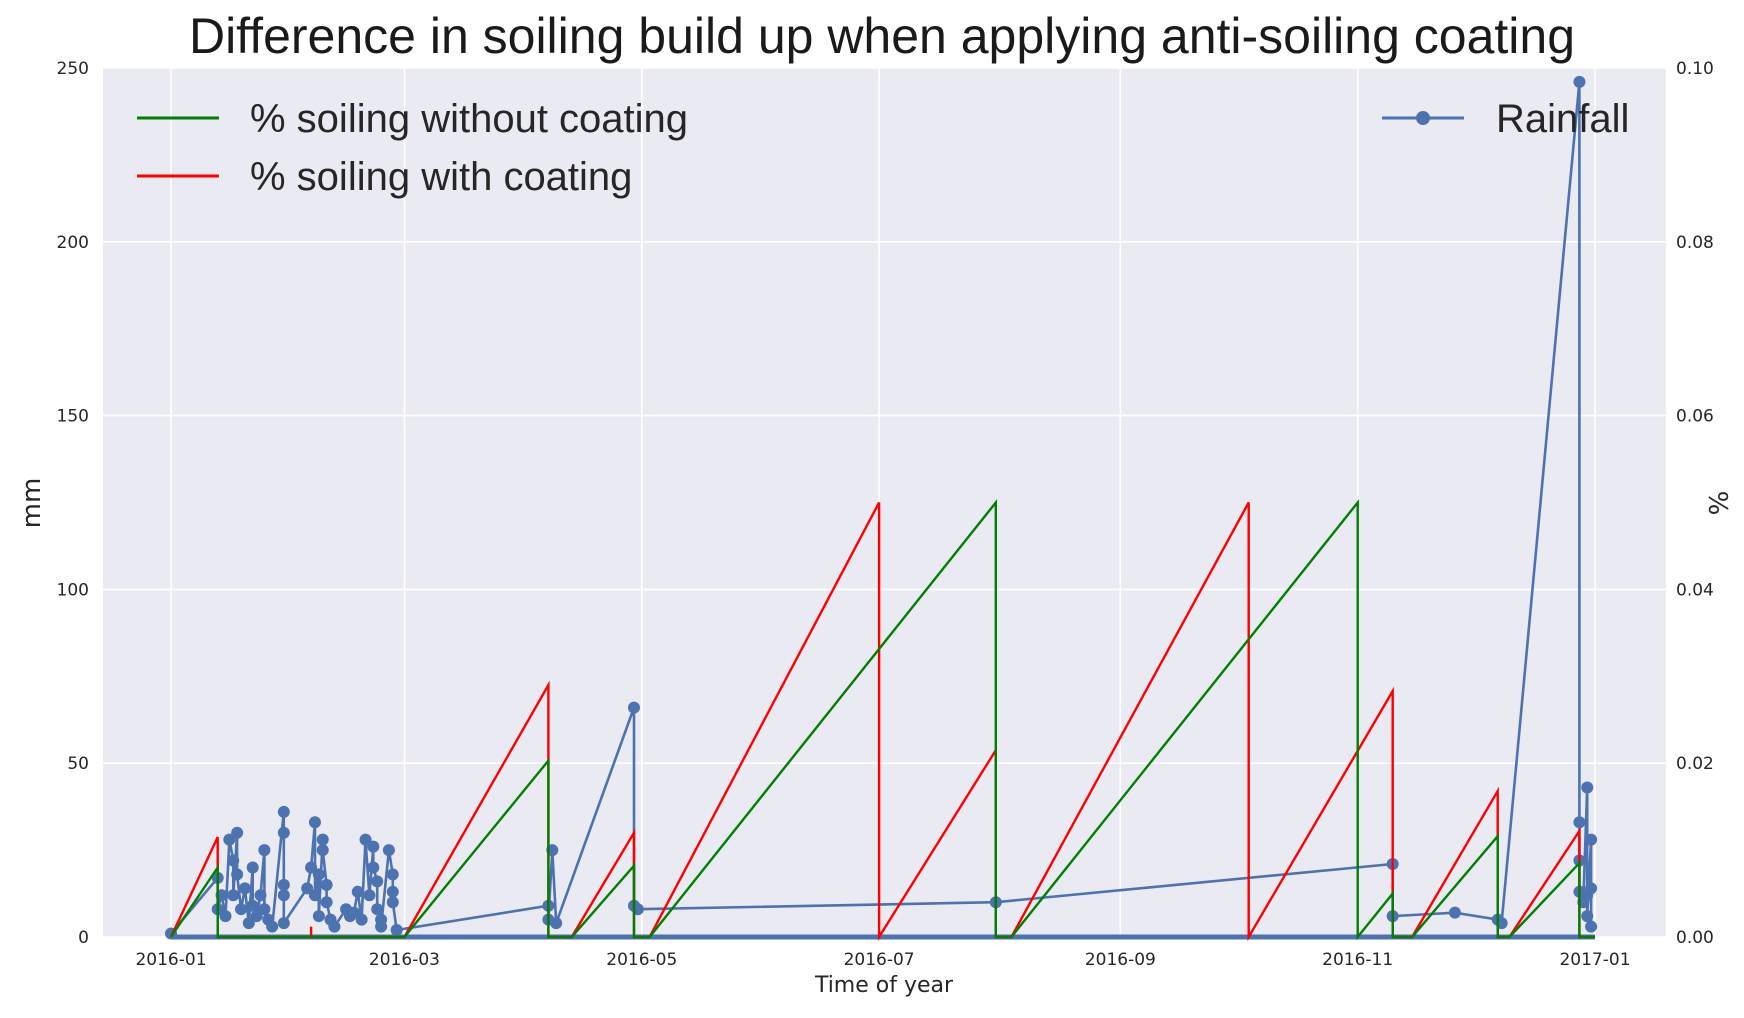 The width and height of the screenshot is (1744, 1018). What do you see at coordinates (170, 960) in the screenshot?
I see `x-tick-label: 2016-01` at bounding box center [170, 960].